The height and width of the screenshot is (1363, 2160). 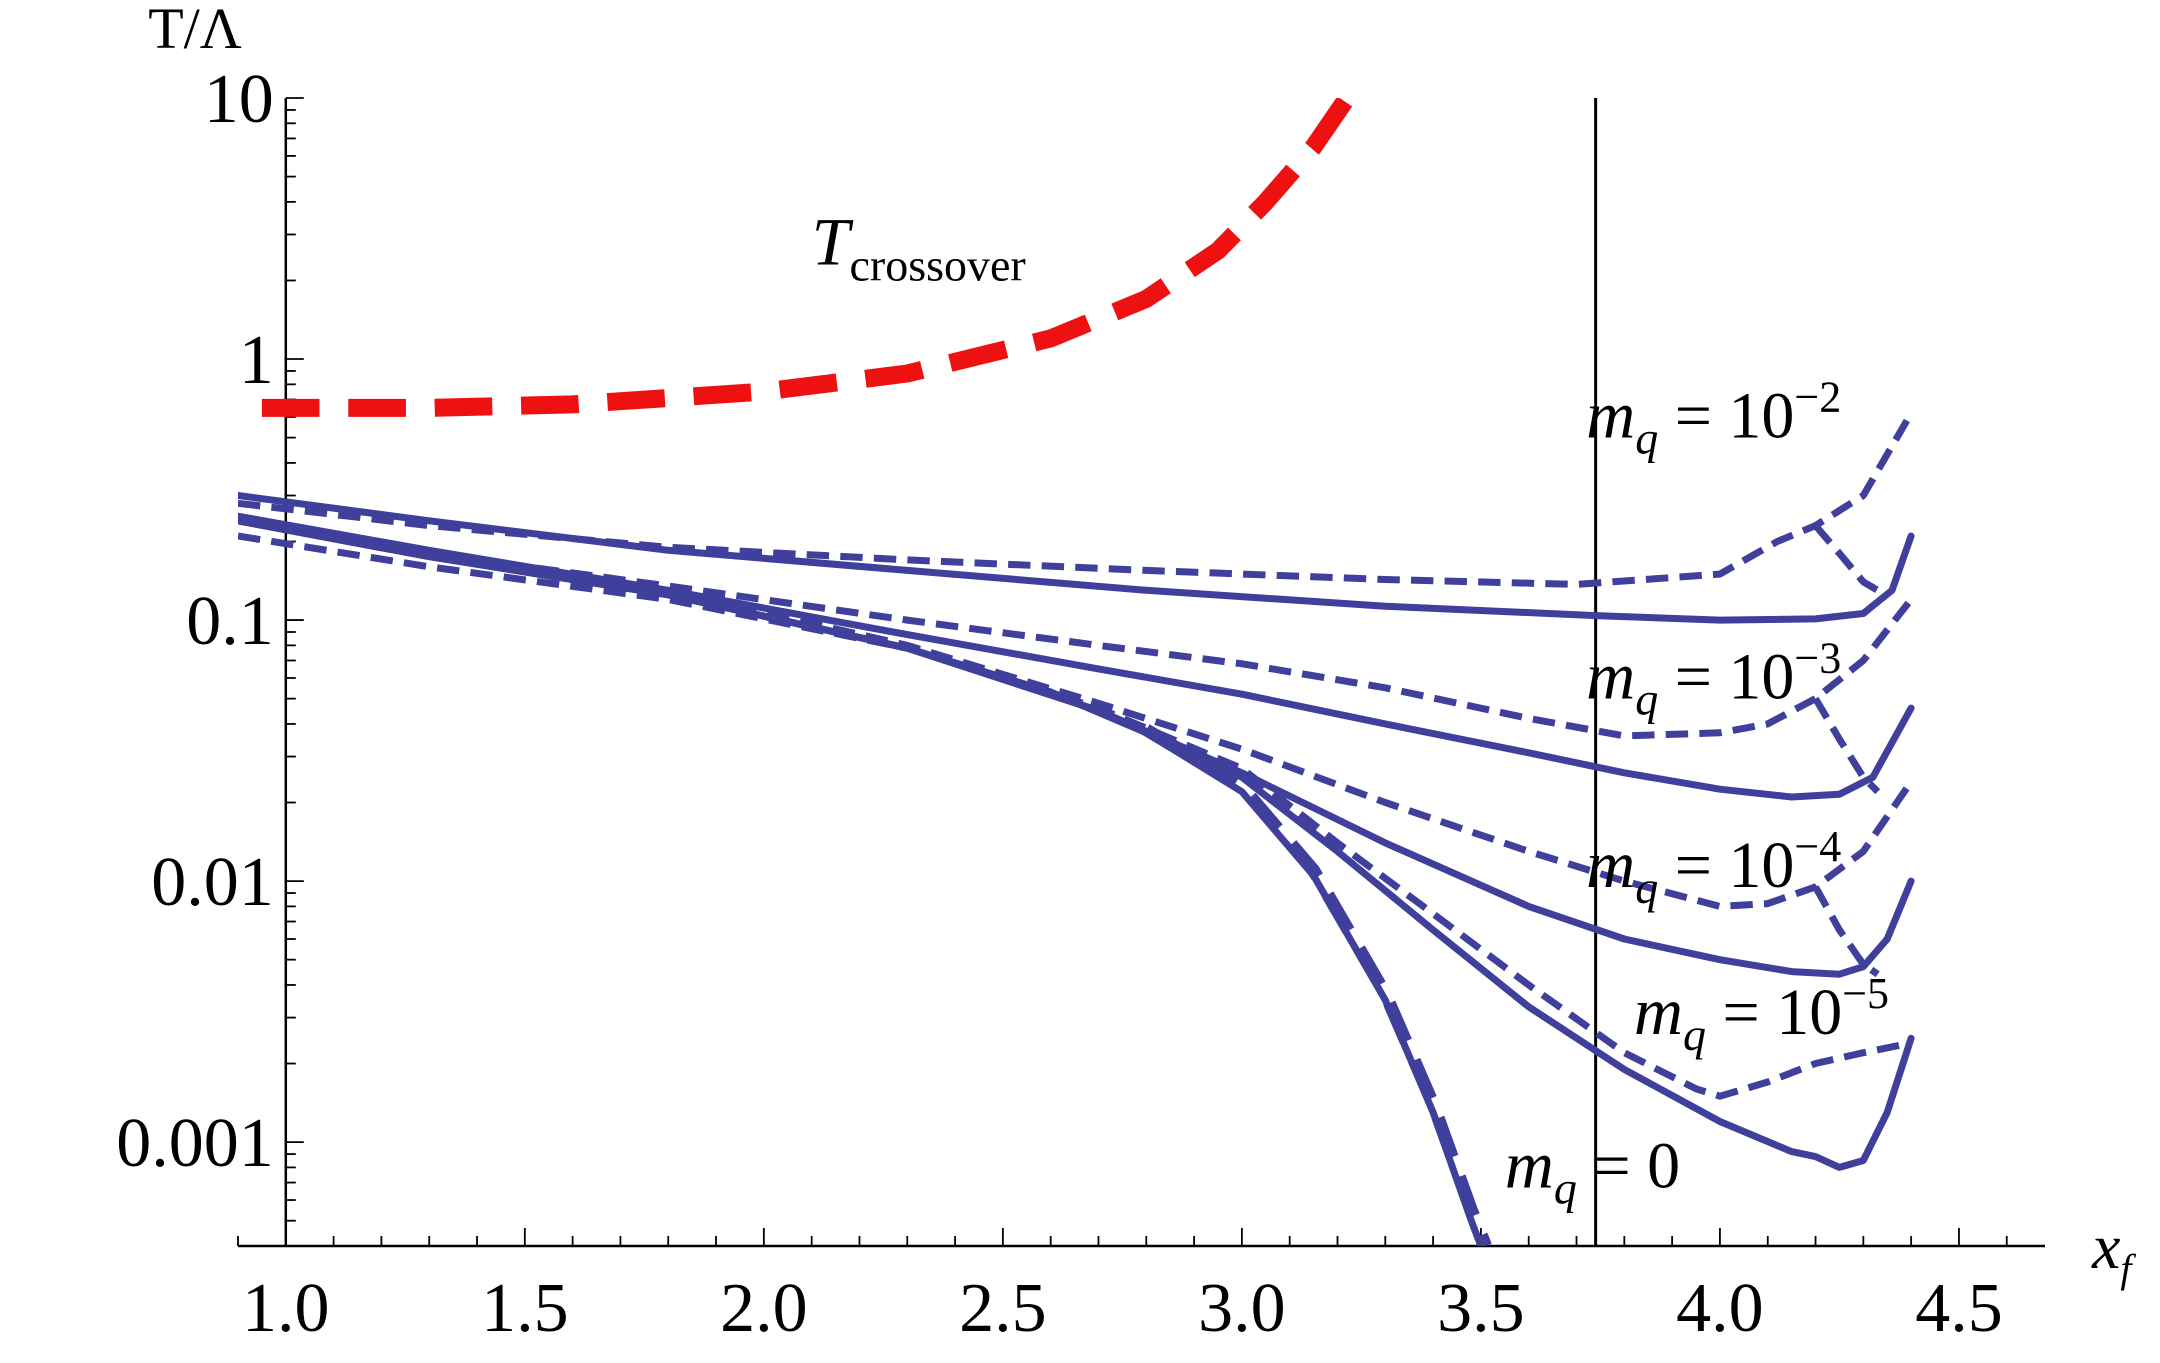 I want to click on annotation-label-2: mq = 10−3, so click(x=1713, y=679).